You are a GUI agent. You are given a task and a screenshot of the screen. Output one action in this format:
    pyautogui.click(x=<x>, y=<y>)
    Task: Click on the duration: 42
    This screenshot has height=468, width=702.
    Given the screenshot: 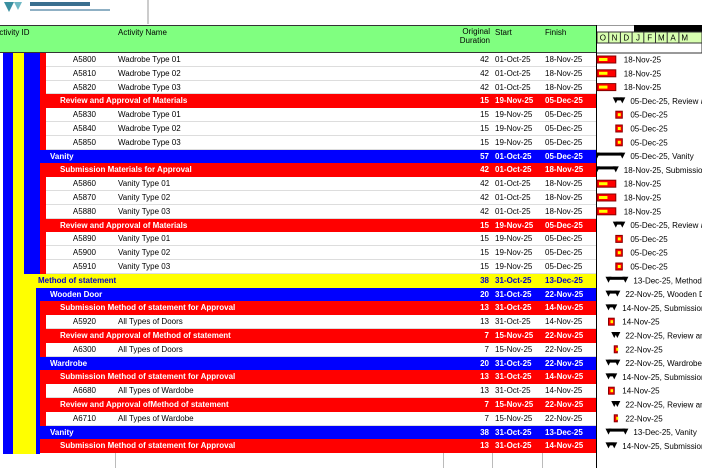 What is the action you would take?
    pyautogui.click(x=484, y=87)
    